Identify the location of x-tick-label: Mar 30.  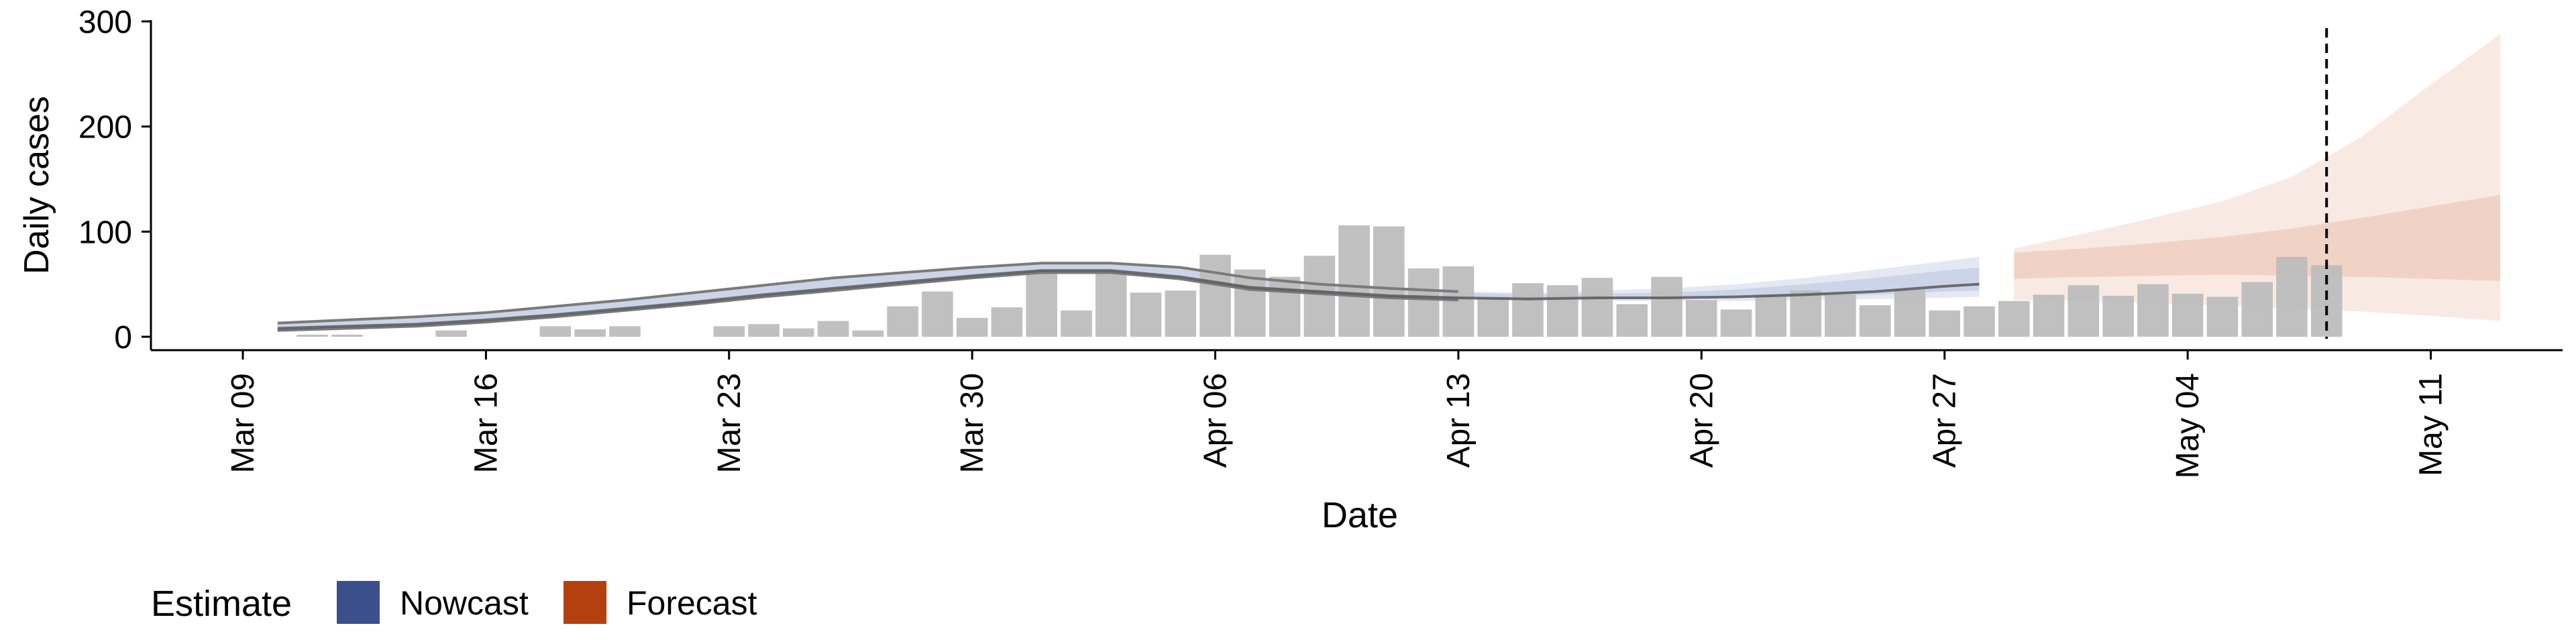
(972, 423).